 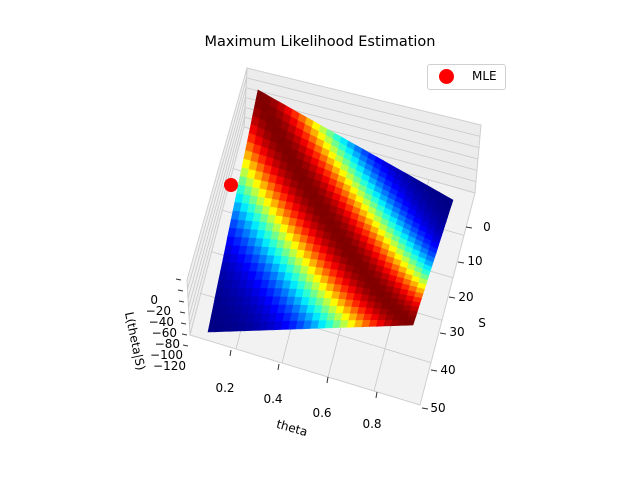 What do you see at coordinates (167, 344) in the screenshot?
I see `z-tick-label: −80` at bounding box center [167, 344].